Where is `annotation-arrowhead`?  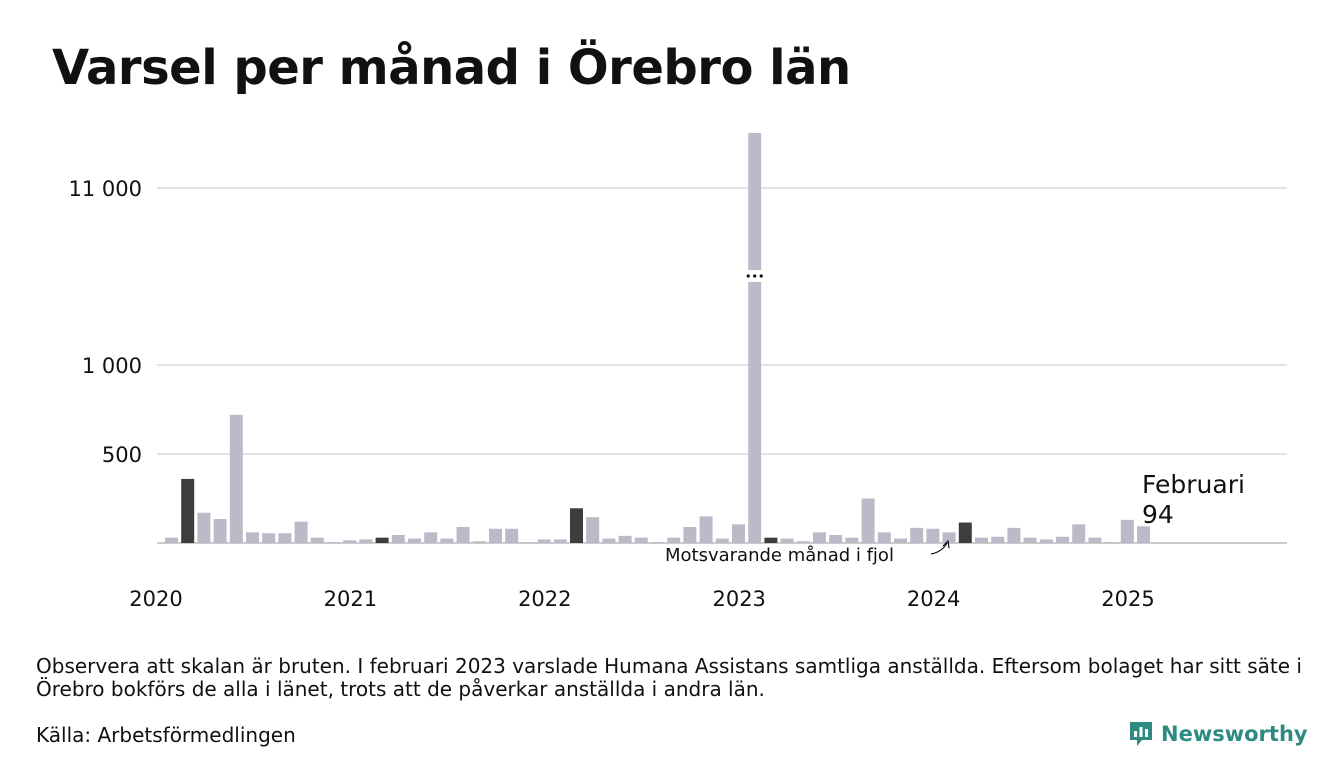
annotation-arrowhead is located at coordinates (946, 544).